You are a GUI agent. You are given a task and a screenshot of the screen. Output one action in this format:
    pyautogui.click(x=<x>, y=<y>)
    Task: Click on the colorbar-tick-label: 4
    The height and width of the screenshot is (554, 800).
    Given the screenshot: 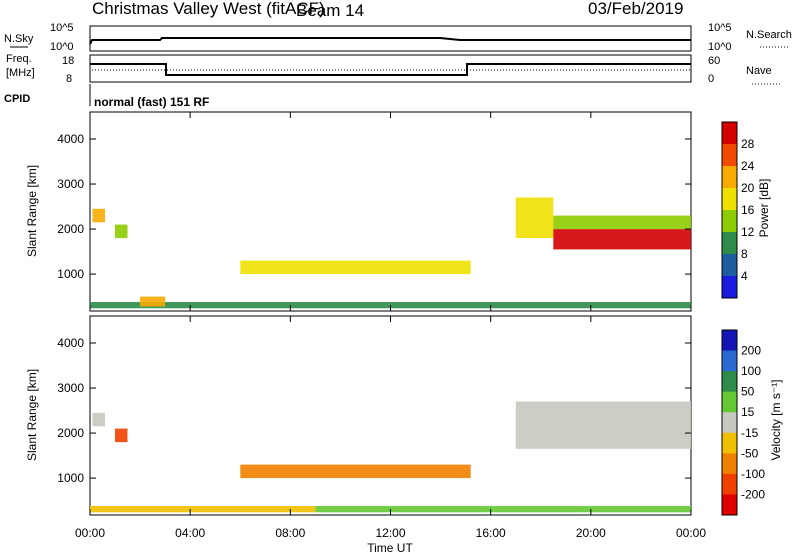 What is the action you would take?
    pyautogui.click(x=744, y=276)
    